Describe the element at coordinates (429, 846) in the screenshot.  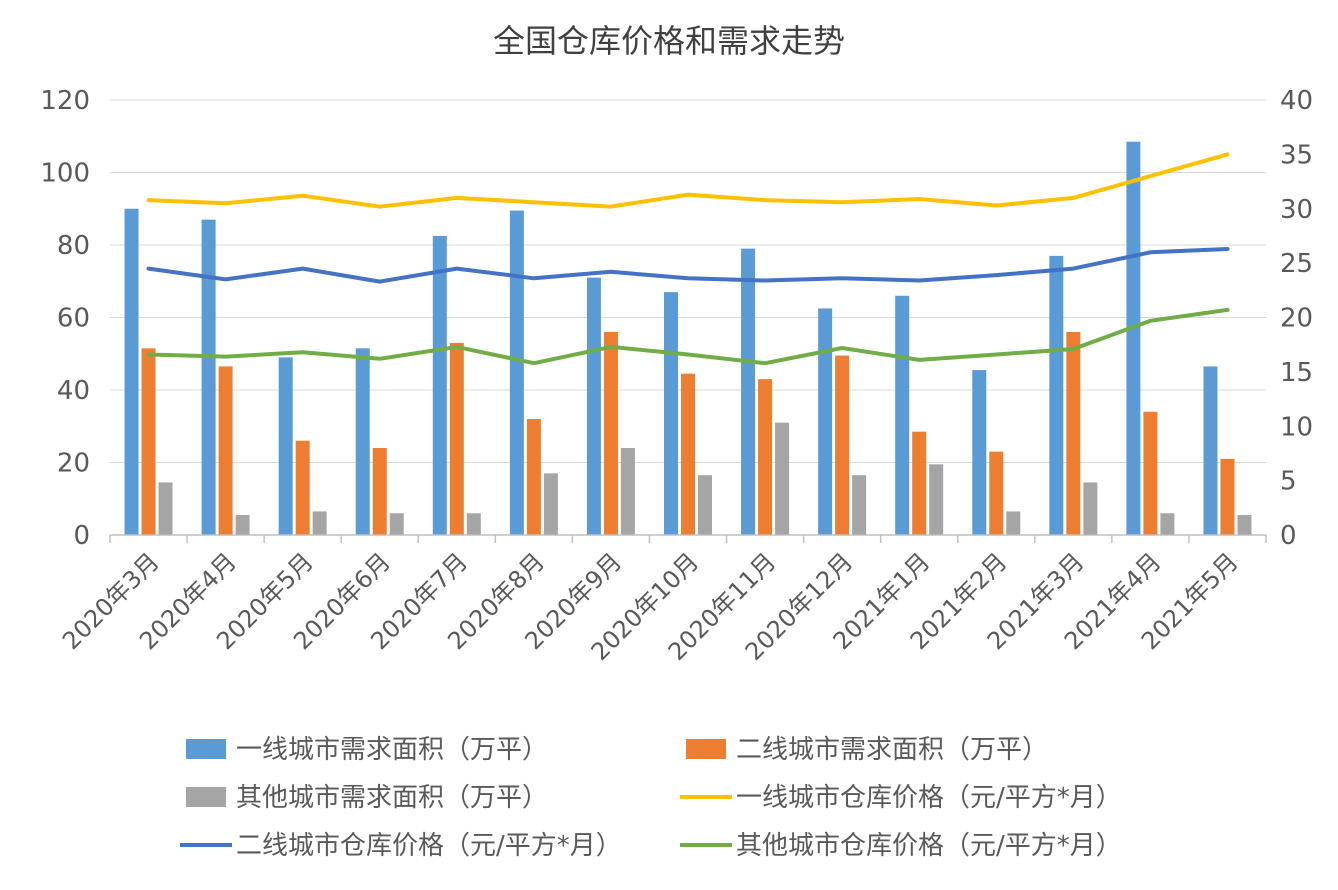
I see `legend-label: 二线城市仓库价格（元/平方*月）` at that location.